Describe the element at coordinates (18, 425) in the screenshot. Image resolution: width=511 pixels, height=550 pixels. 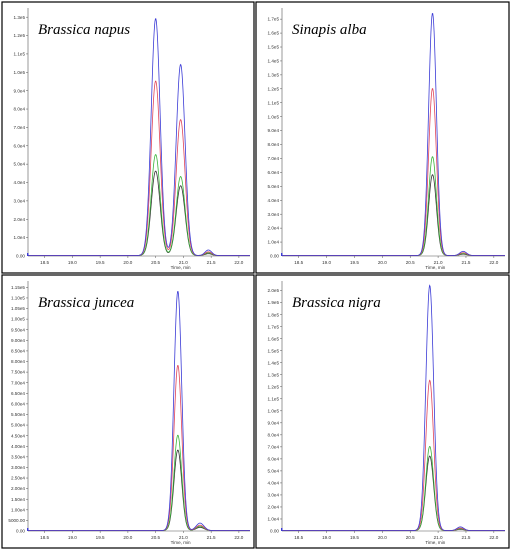
I see `y-tick-label: 5.00e4` at that location.